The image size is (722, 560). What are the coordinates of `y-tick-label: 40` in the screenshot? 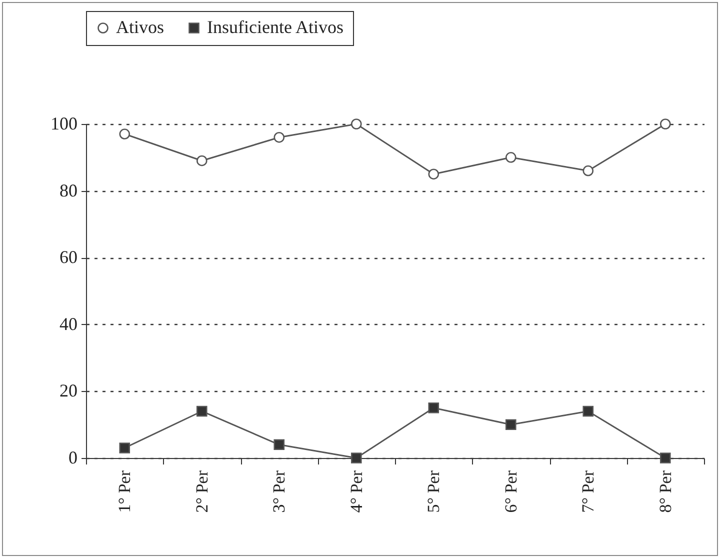 It's located at (69, 324).